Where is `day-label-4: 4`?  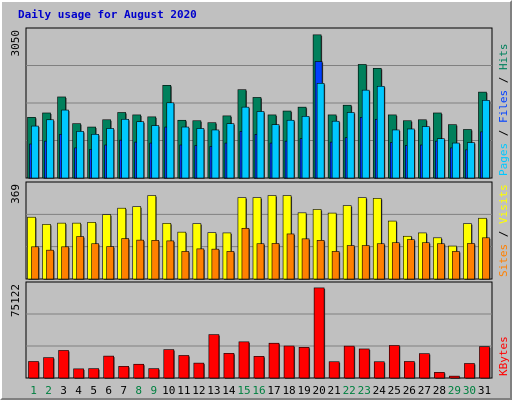
day-label-4: 4 is located at coordinates (78, 390).